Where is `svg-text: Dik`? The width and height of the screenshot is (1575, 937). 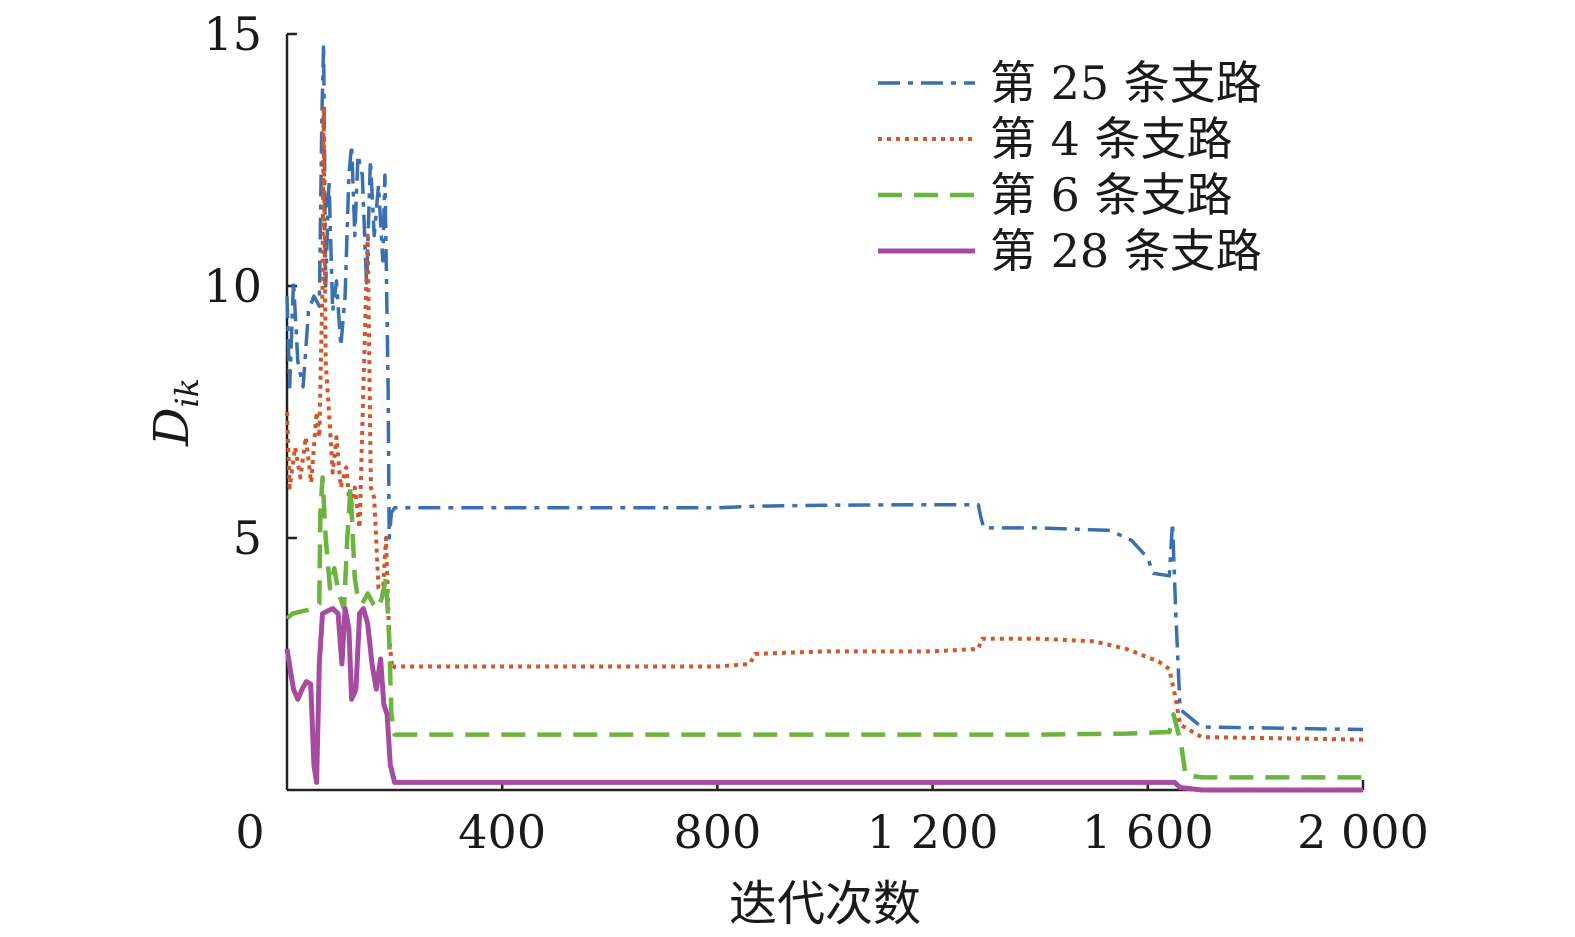 svg-text: Dik is located at coordinates (175, 412).